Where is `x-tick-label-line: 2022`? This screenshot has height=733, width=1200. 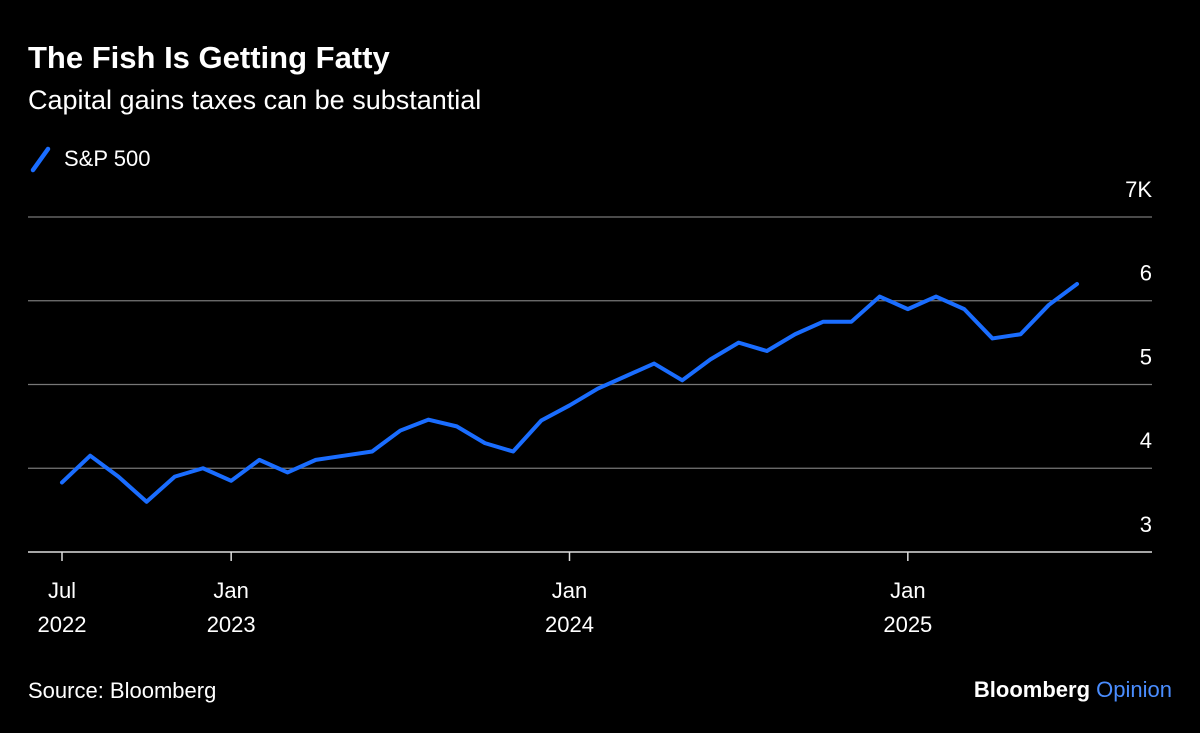 x-tick-label-line: 2022 is located at coordinates (62, 624).